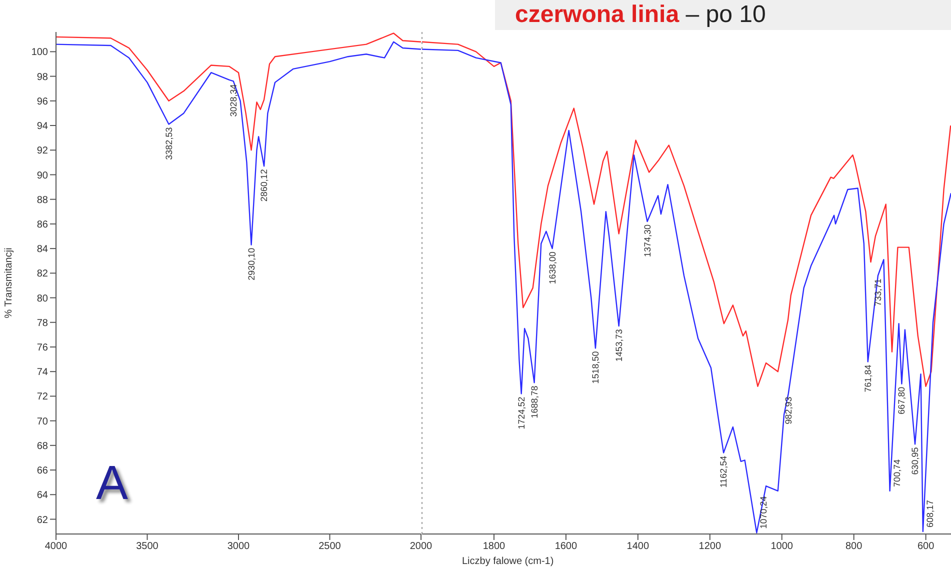  I want to click on x-tick-label: 1400, so click(638, 546).